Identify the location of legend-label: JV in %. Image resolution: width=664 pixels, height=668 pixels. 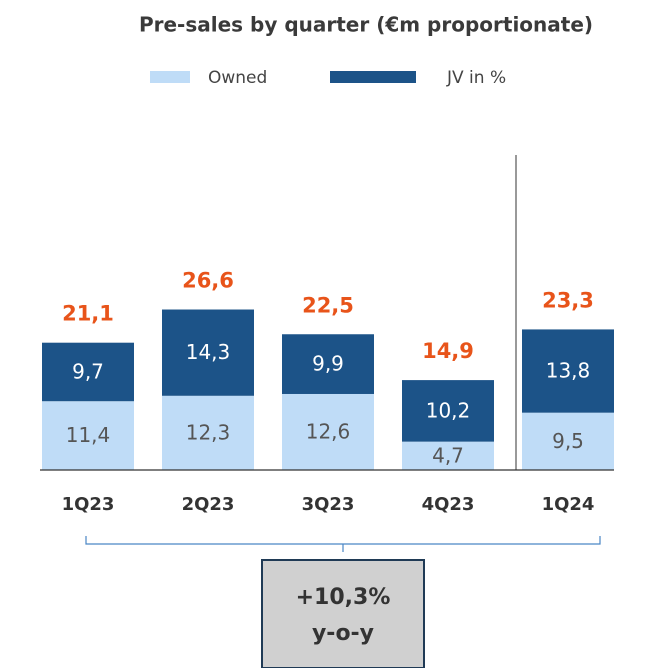
(476, 78).